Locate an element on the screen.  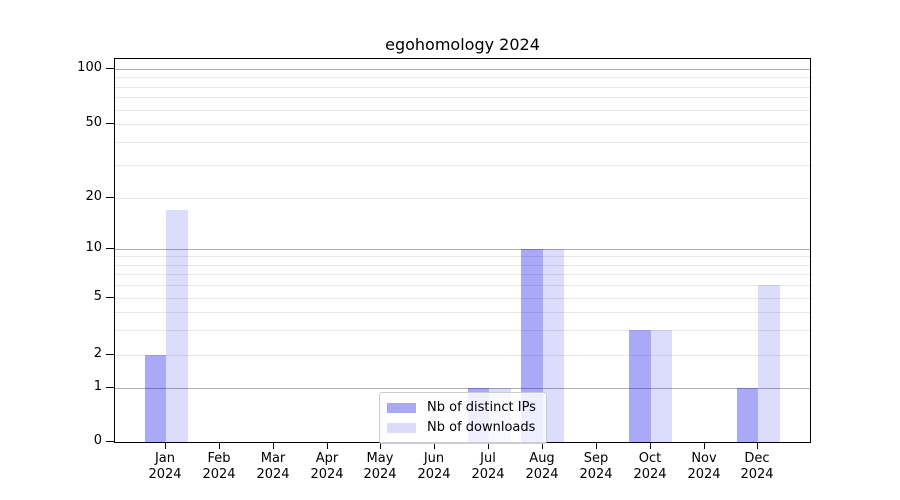
x-tick-month: Jul is located at coordinates (488, 458).